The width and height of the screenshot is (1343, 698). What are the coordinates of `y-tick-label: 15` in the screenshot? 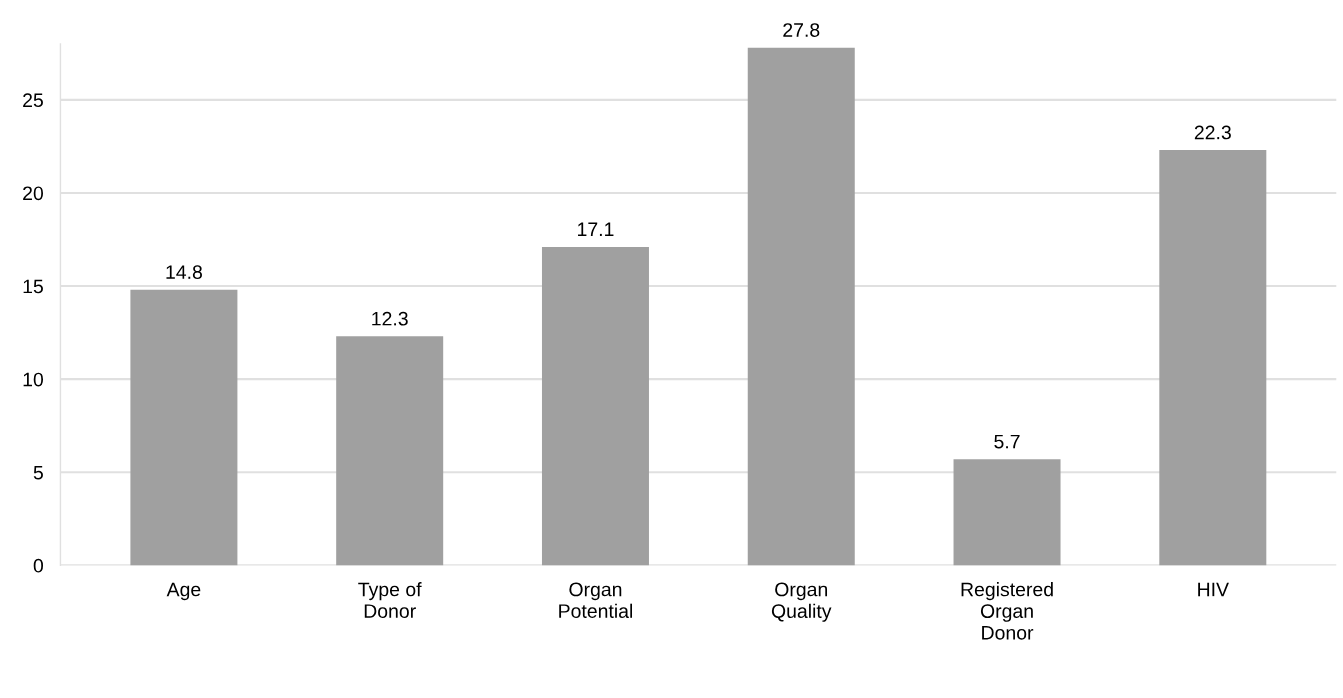 It's located at (33, 286).